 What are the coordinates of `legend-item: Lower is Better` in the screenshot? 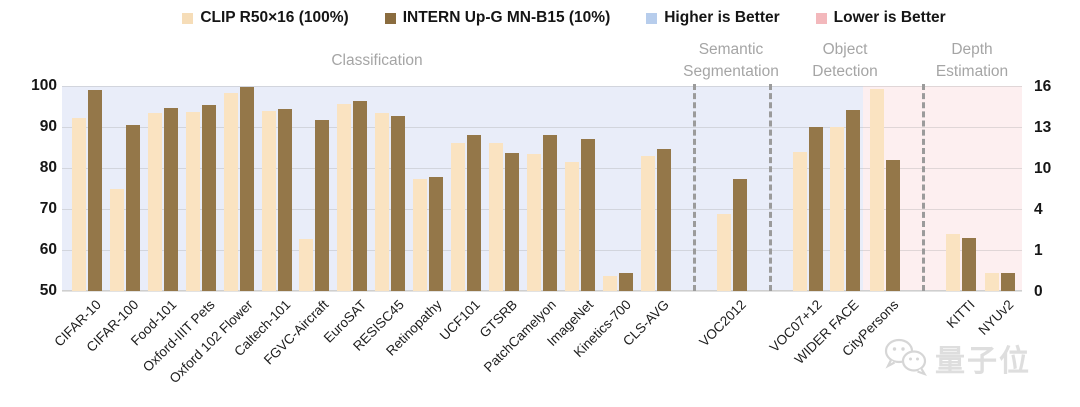 It's located at (880, 18).